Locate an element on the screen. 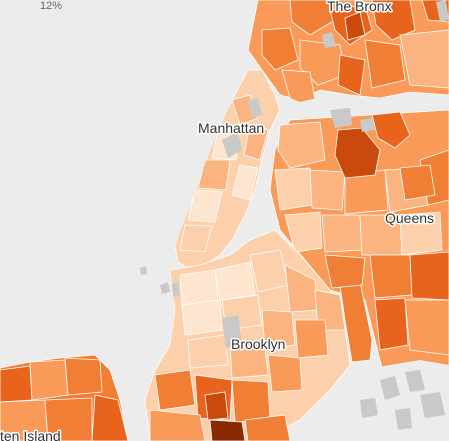  east-river is located at coordinates (344, 103).